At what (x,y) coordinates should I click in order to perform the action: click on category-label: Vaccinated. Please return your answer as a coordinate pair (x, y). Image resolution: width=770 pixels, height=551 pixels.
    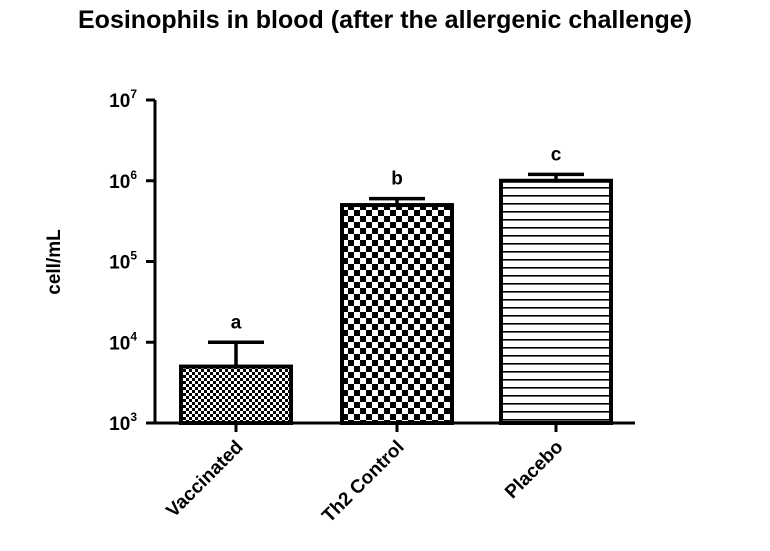
    Looking at the image, I should click on (204, 479).